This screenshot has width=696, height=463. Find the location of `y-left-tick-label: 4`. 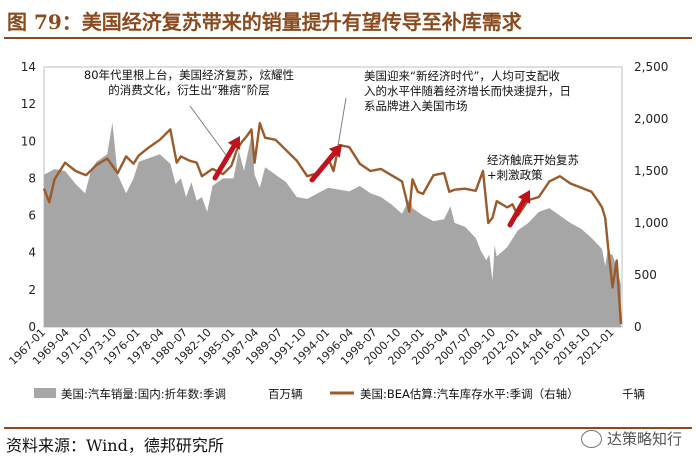

y-left-tick-label: 4 is located at coordinates (32, 253).